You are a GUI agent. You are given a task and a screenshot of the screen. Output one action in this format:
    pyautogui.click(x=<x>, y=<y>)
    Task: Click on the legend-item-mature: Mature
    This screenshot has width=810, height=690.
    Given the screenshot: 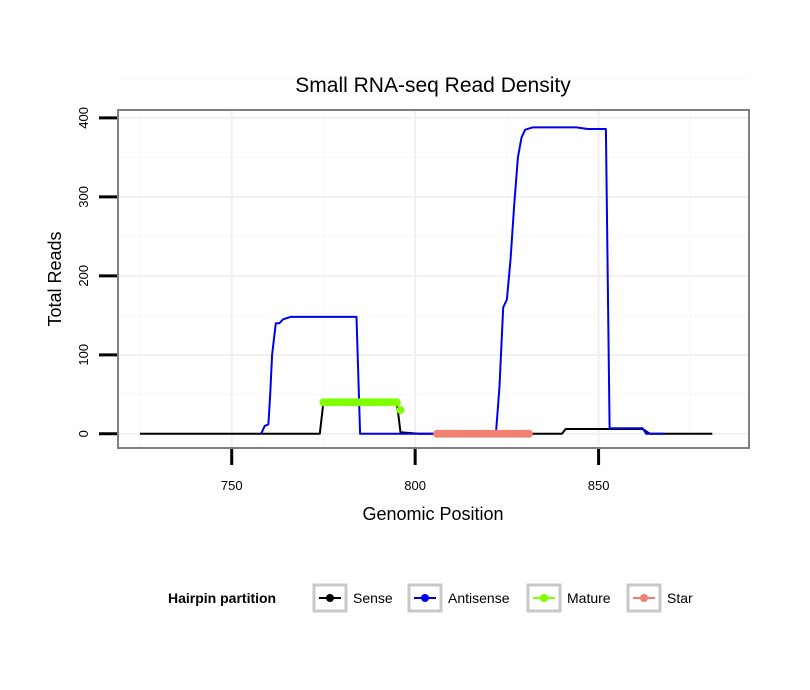 What is the action you would take?
    pyautogui.click(x=568, y=598)
    